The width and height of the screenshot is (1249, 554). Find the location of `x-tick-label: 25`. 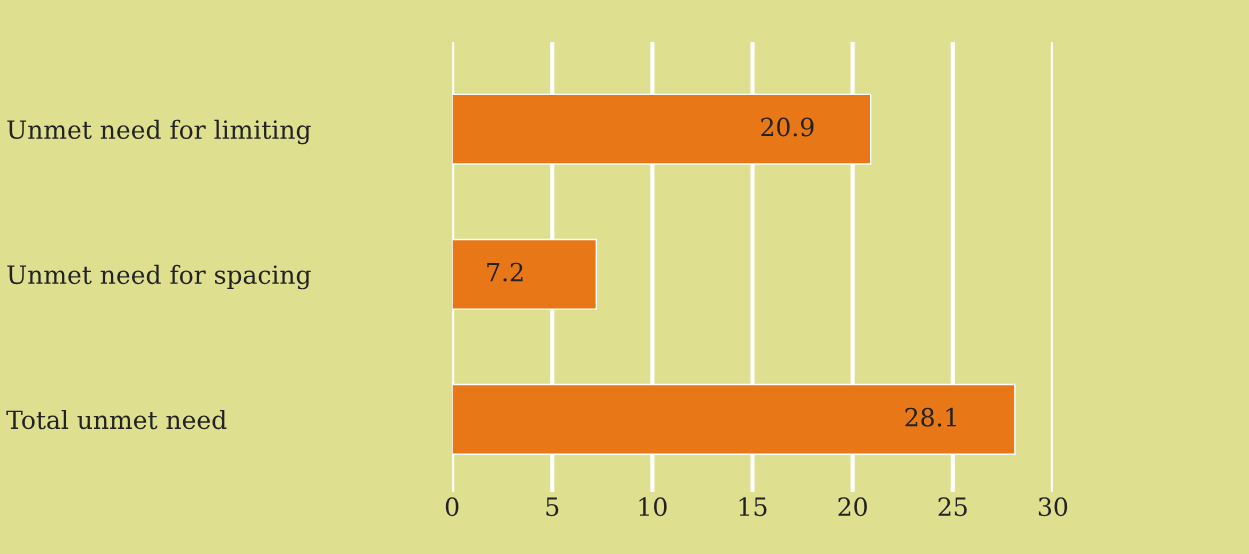

x-tick-label: 25 is located at coordinates (952, 507).